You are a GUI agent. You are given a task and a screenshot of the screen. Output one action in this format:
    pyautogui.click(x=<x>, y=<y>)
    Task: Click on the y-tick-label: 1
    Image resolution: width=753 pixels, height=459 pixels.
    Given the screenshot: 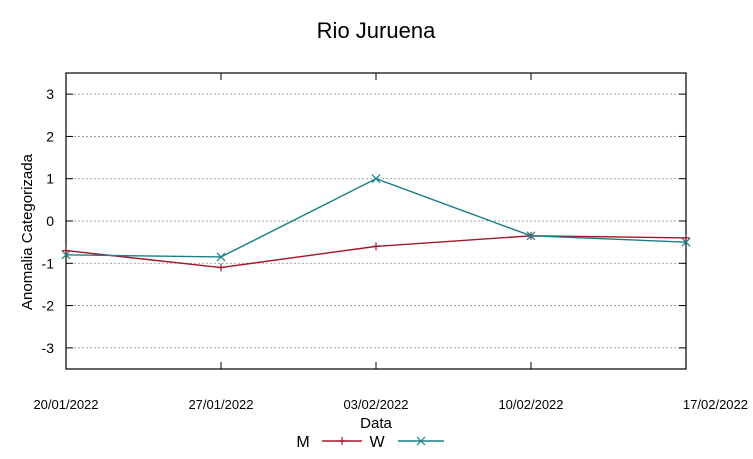 What is the action you would take?
    pyautogui.click(x=50, y=179)
    